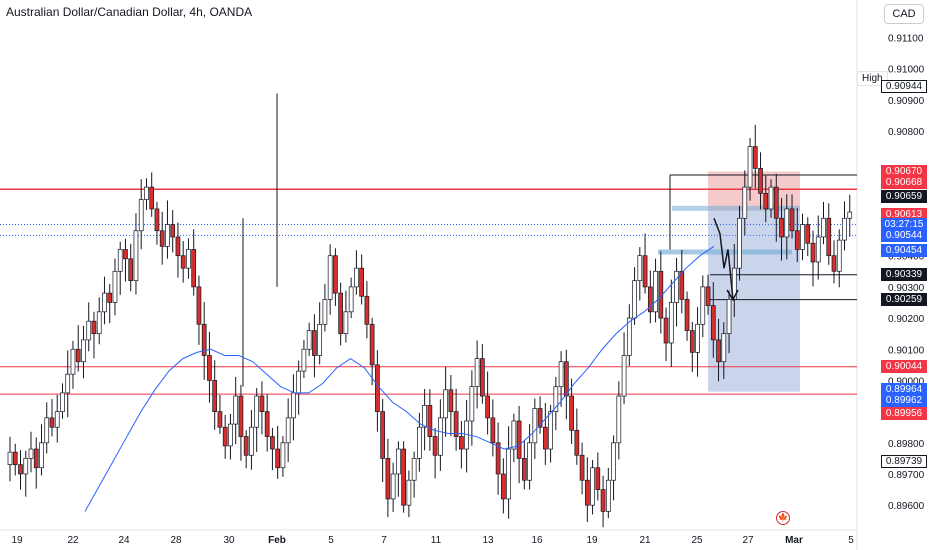  Describe the element at coordinates (537, 540) in the screenshot. I see `time-tick-label: 16` at that location.